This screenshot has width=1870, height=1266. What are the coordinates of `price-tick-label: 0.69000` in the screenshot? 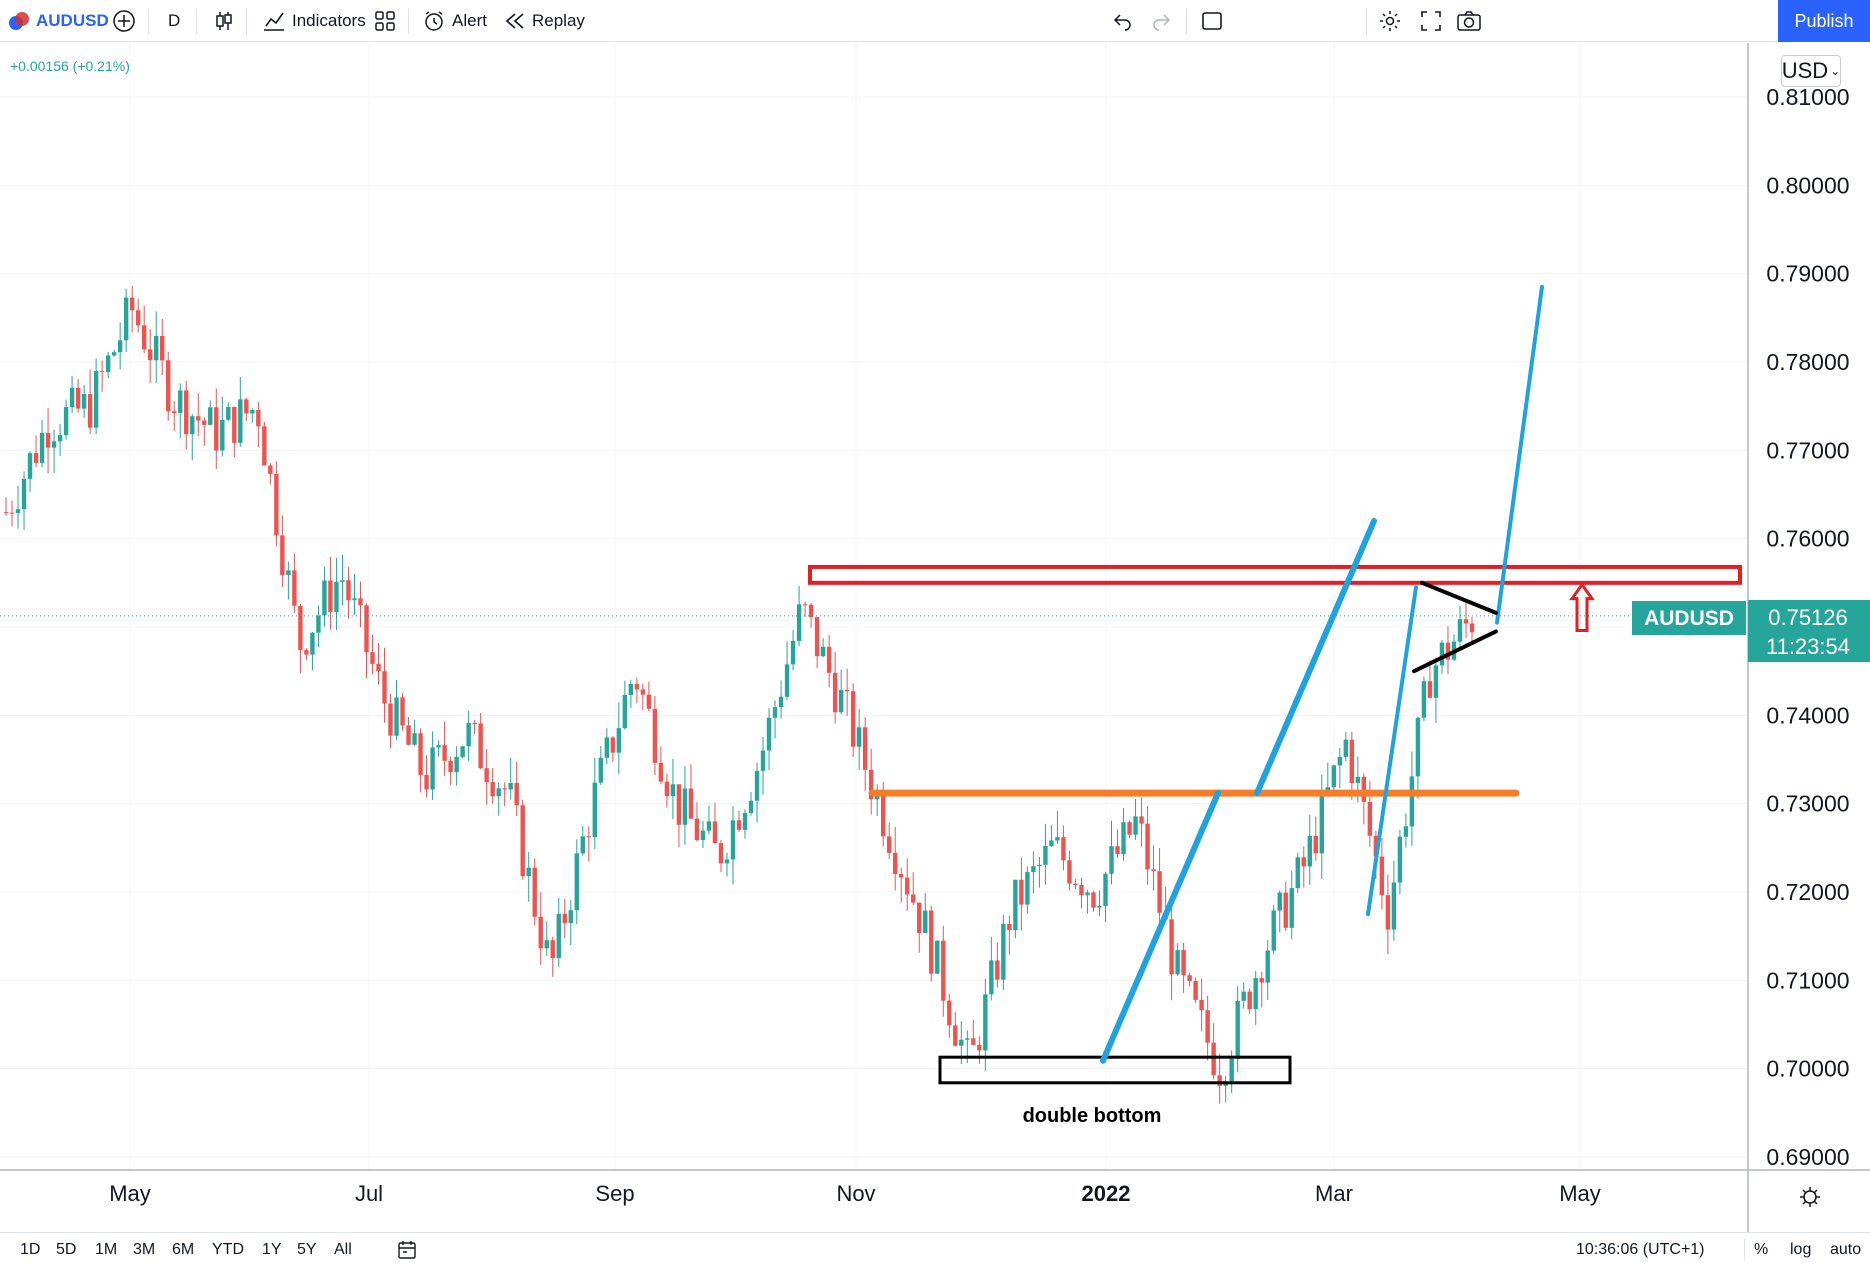 It's located at (1807, 1157).